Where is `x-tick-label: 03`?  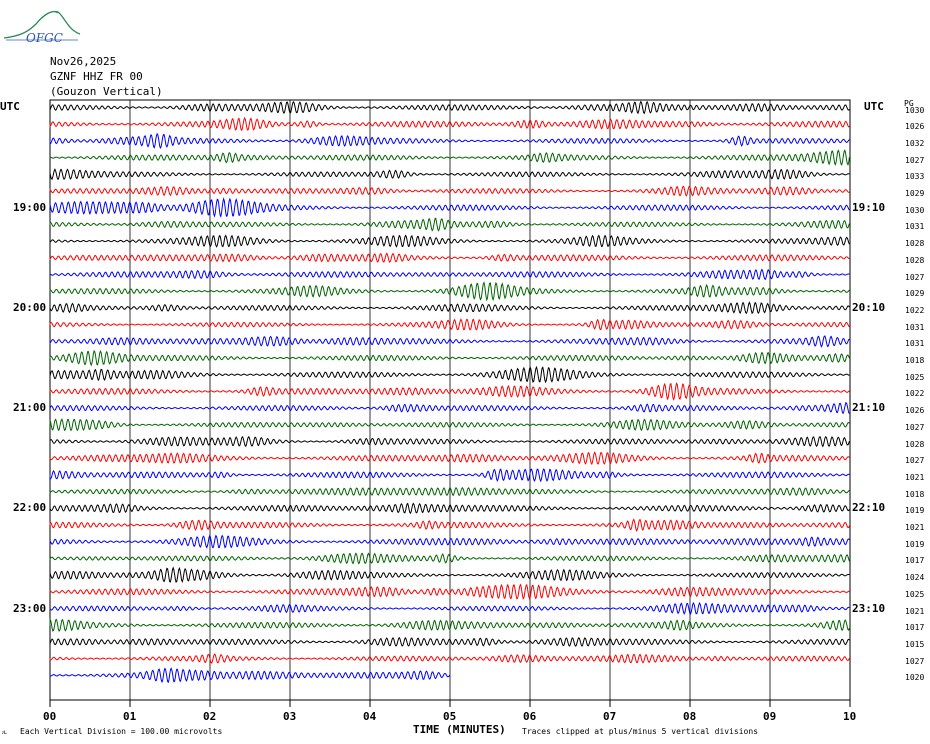 x-tick-label: 03 is located at coordinates (290, 716).